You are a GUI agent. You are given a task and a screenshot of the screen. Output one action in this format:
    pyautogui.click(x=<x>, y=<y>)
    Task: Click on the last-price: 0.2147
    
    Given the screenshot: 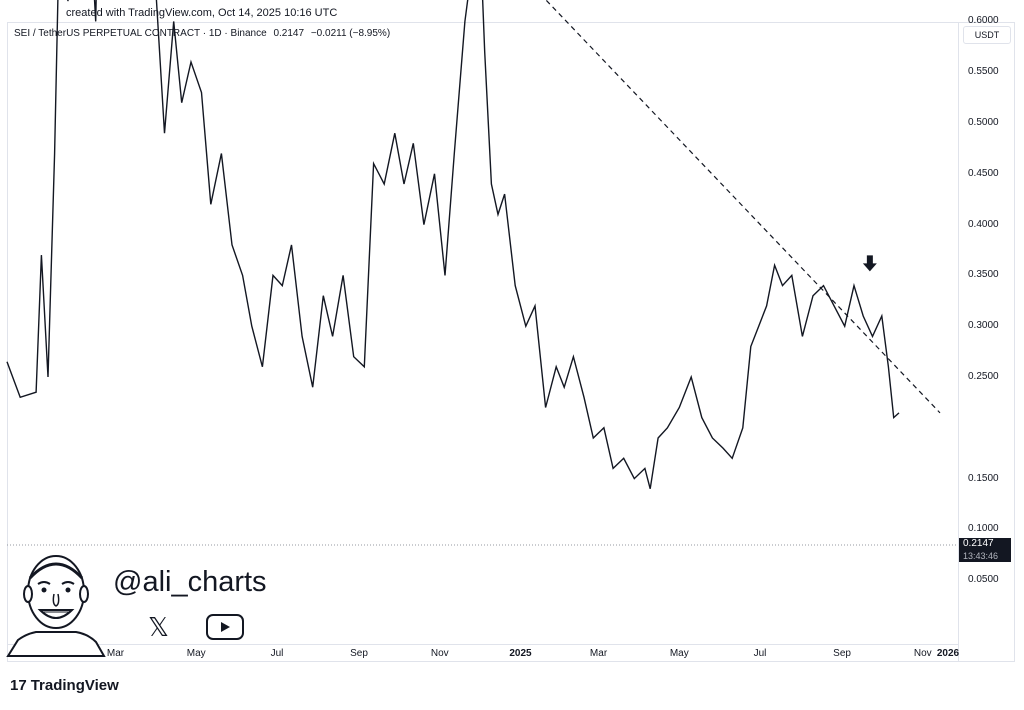 What is the action you would take?
    pyautogui.click(x=289, y=33)
    